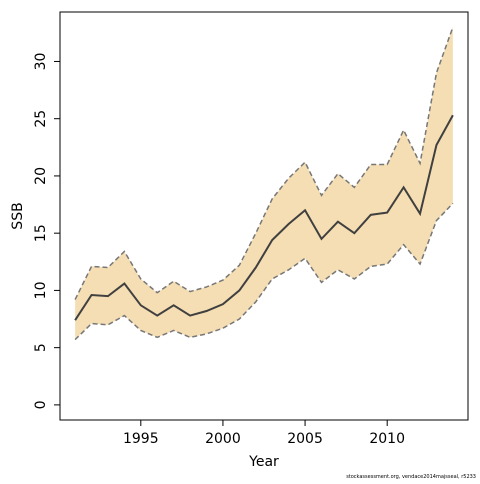  What do you see at coordinates (41, 119) in the screenshot?
I see `y-tick-label: 25` at bounding box center [41, 119].